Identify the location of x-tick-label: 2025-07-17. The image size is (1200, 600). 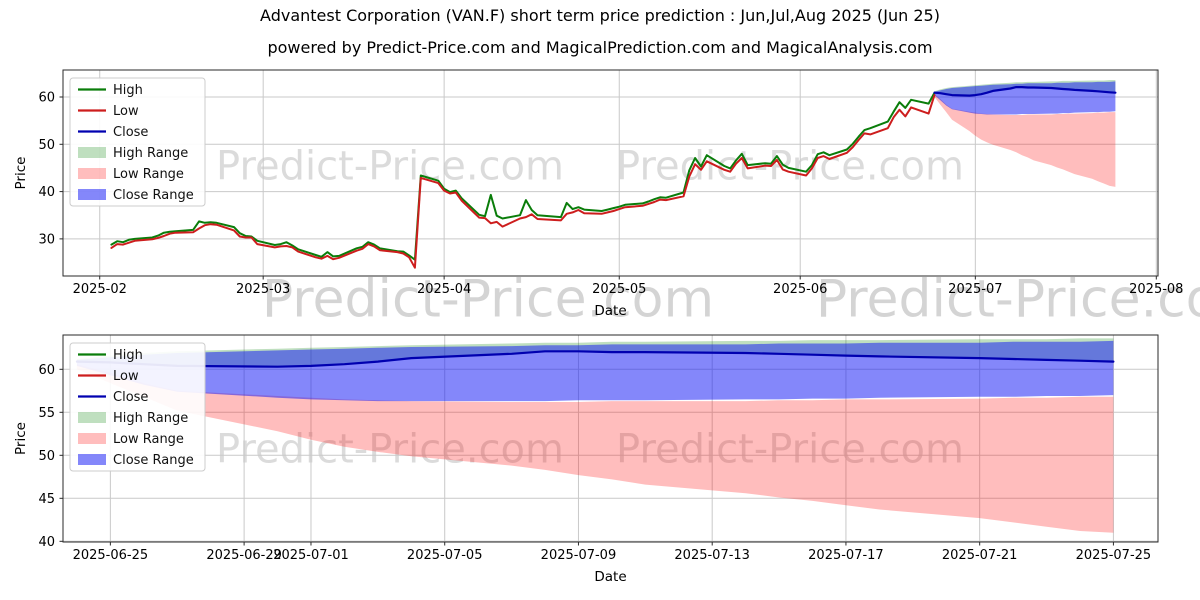
(846, 555).